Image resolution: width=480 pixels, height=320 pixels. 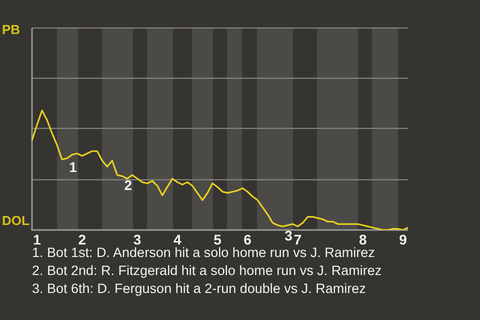 I want to click on x-tick-label: 6, so click(x=248, y=239).